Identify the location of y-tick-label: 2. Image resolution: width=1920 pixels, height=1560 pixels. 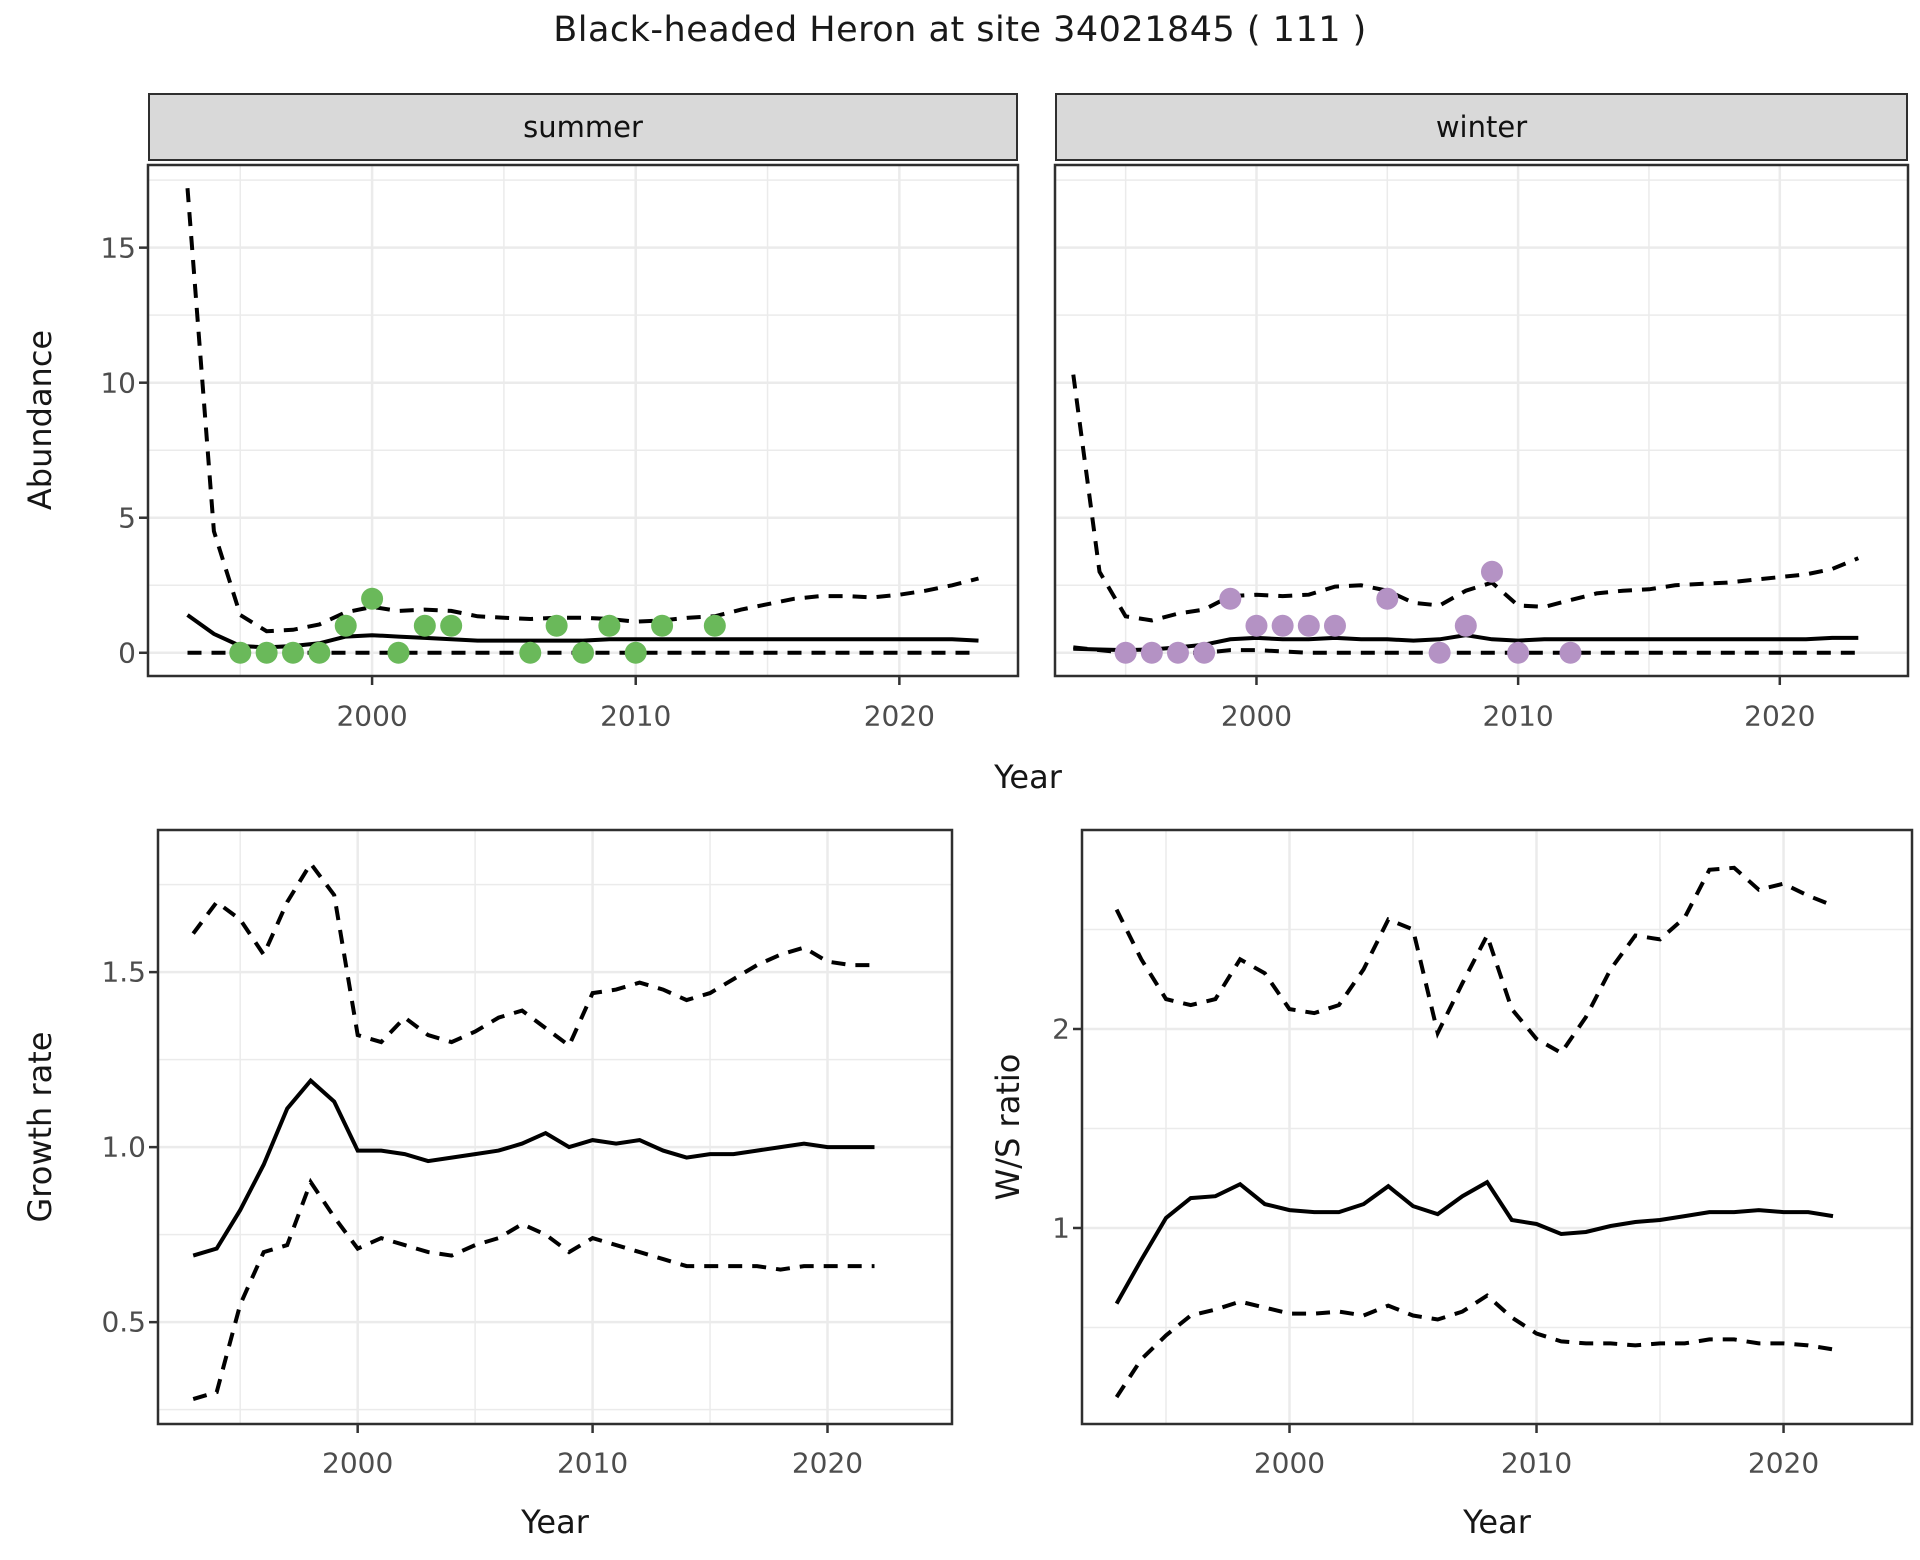
(1061, 1029).